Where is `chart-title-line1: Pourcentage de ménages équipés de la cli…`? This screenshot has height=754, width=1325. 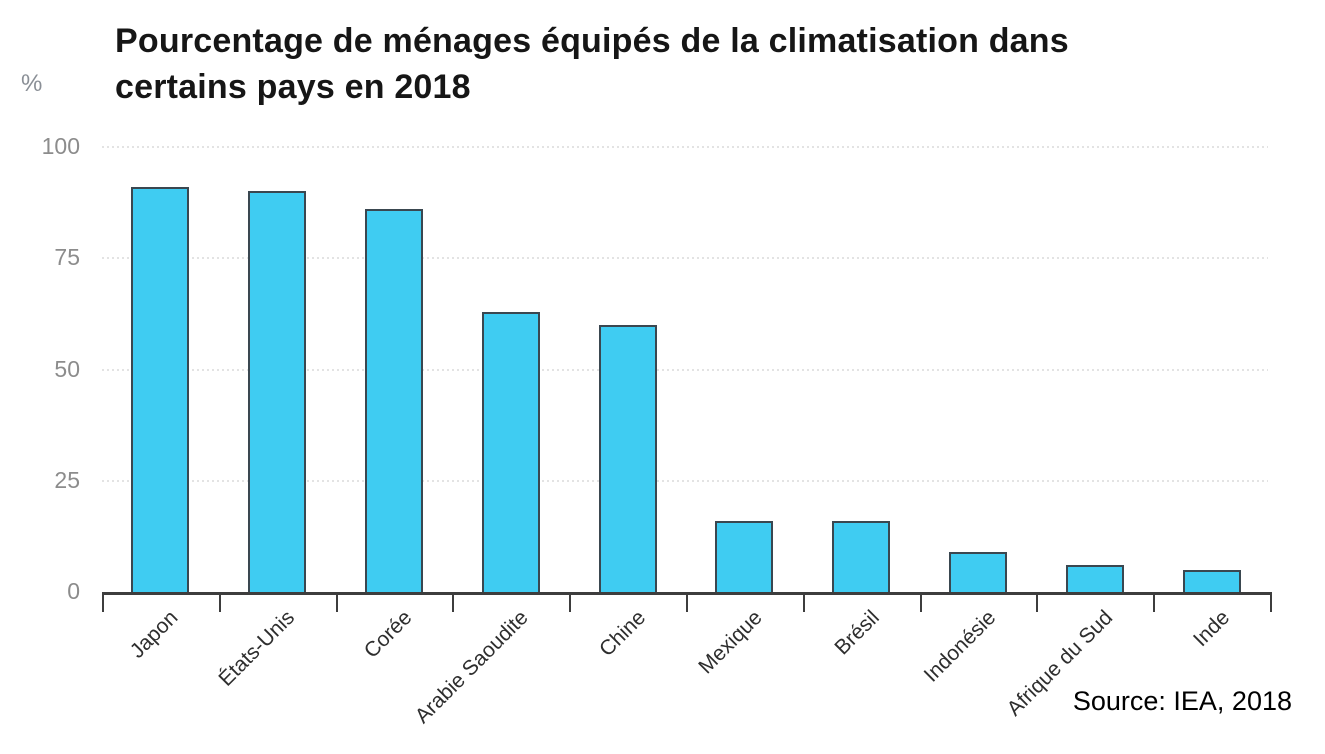
chart-title-line1: Pourcentage de ménages équipés de la cli… is located at coordinates (592, 41).